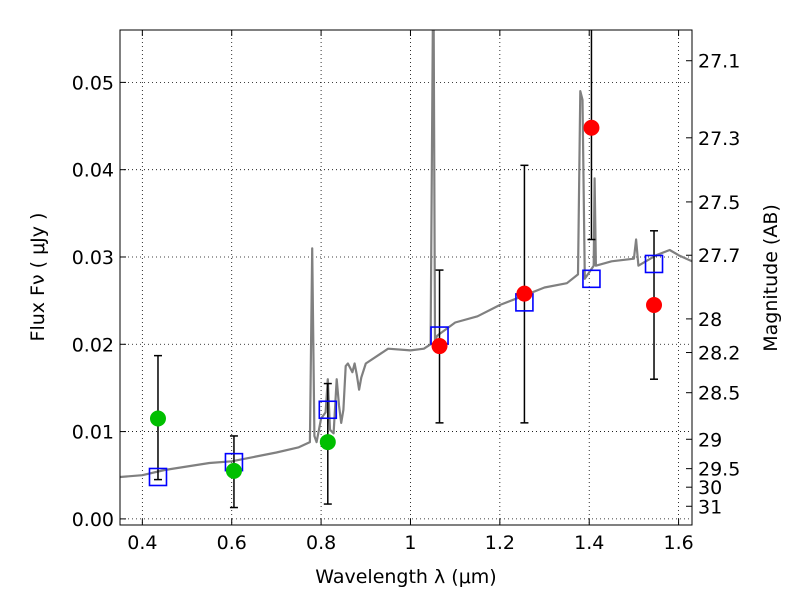 This screenshot has width=800, height=600. I want to click on right-tick-label: 29, so click(710, 440).